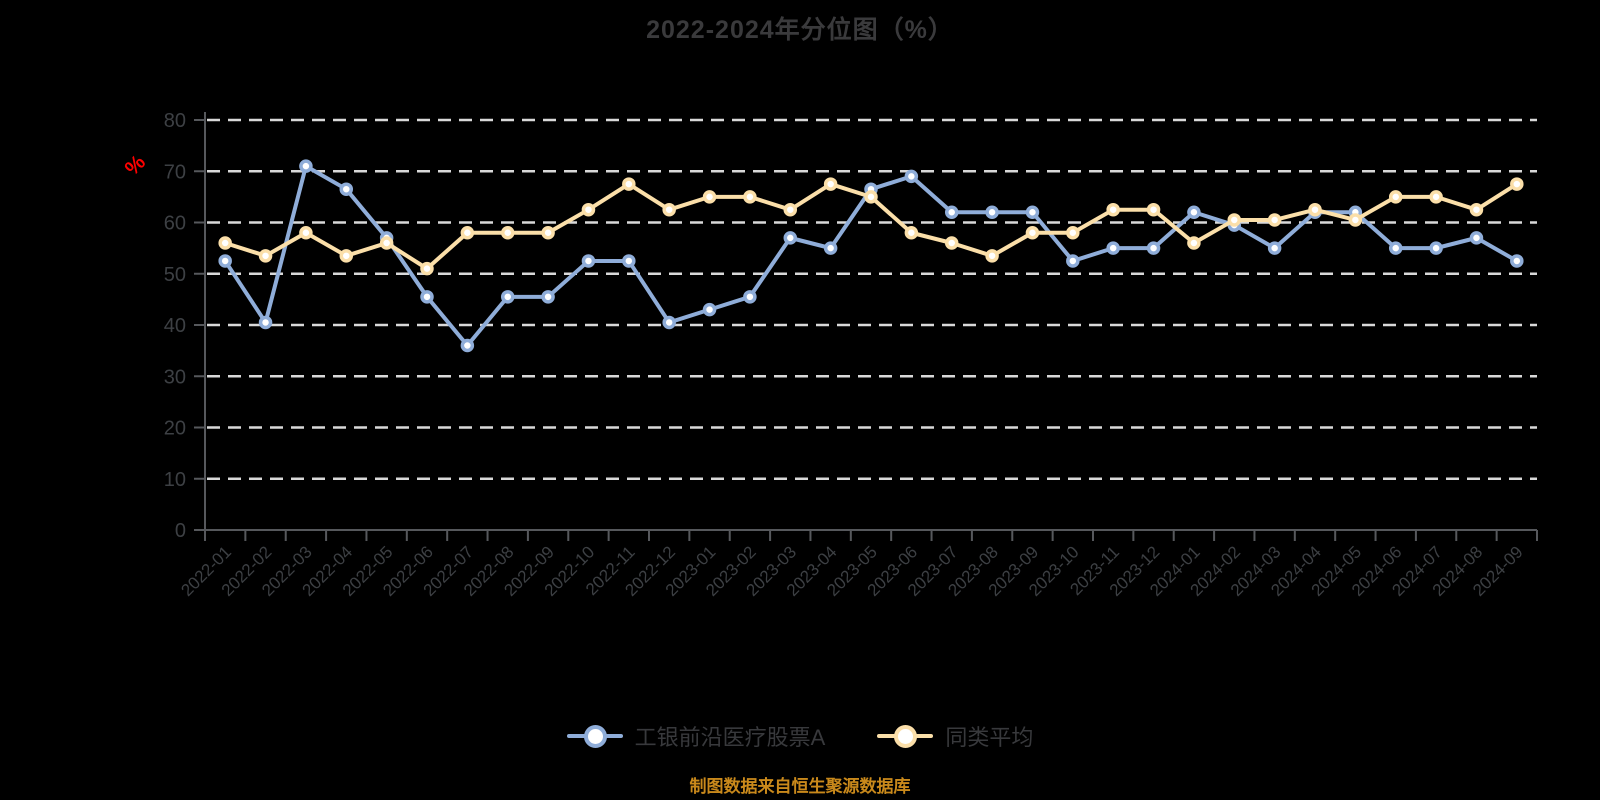  I want to click on y-axis-unit-label: %, so click(136, 165).